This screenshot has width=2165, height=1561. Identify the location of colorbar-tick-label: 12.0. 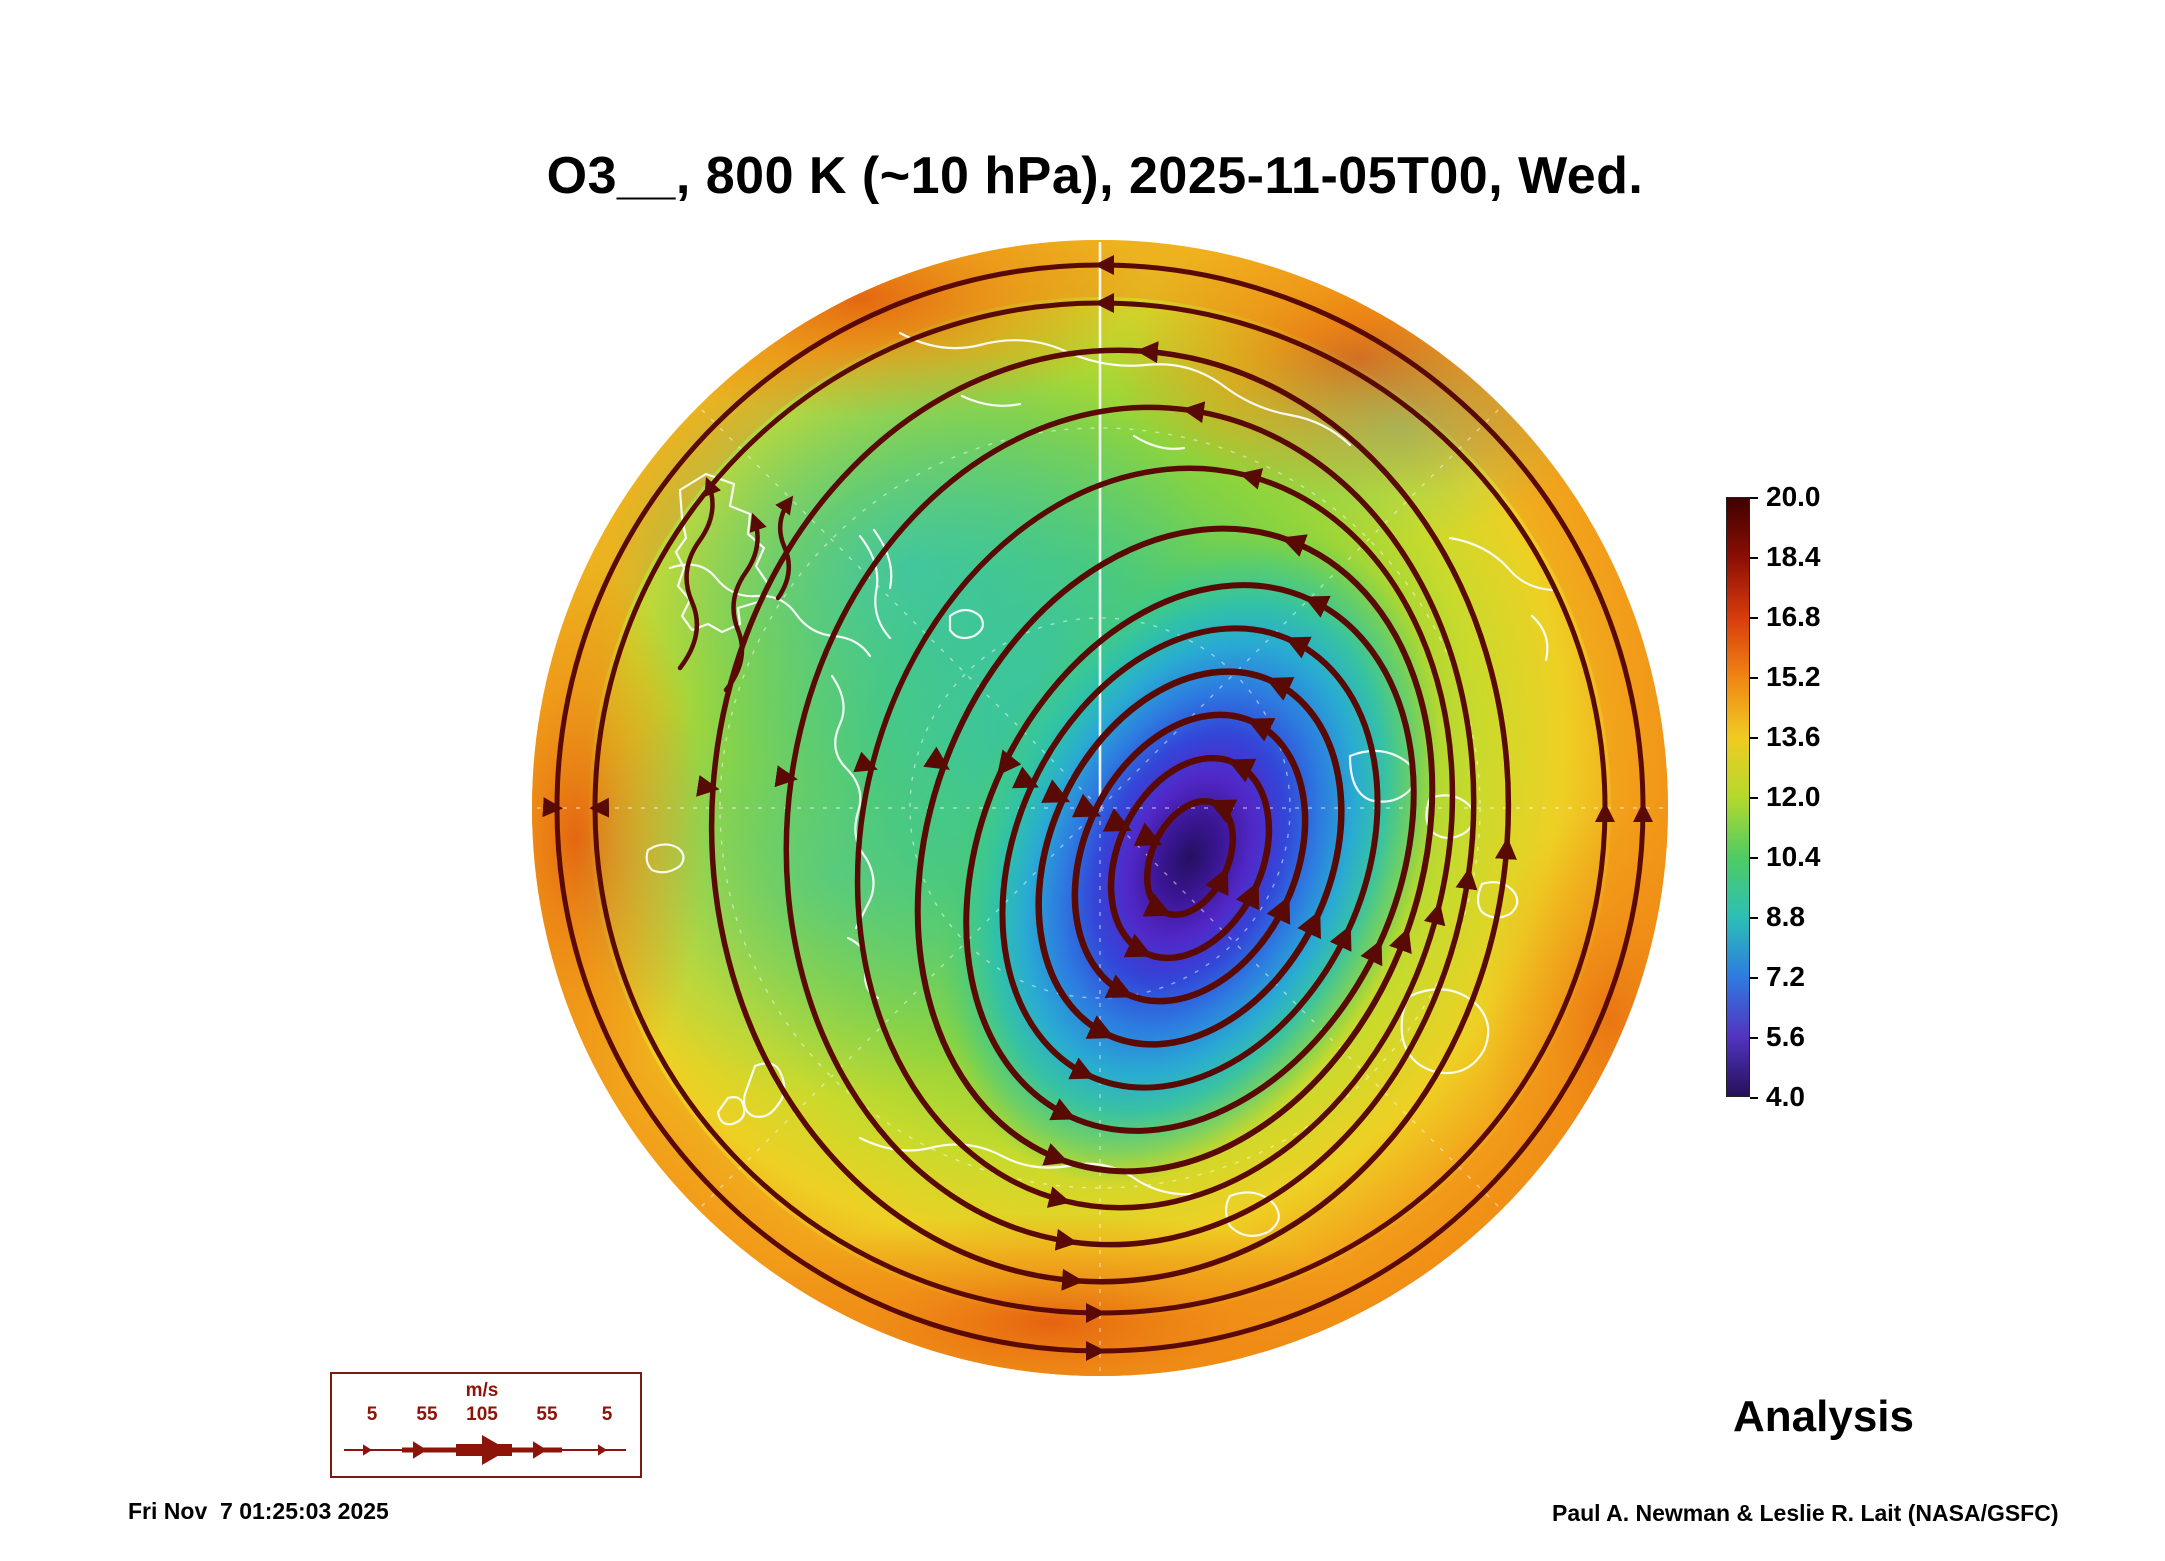
(1785, 796).